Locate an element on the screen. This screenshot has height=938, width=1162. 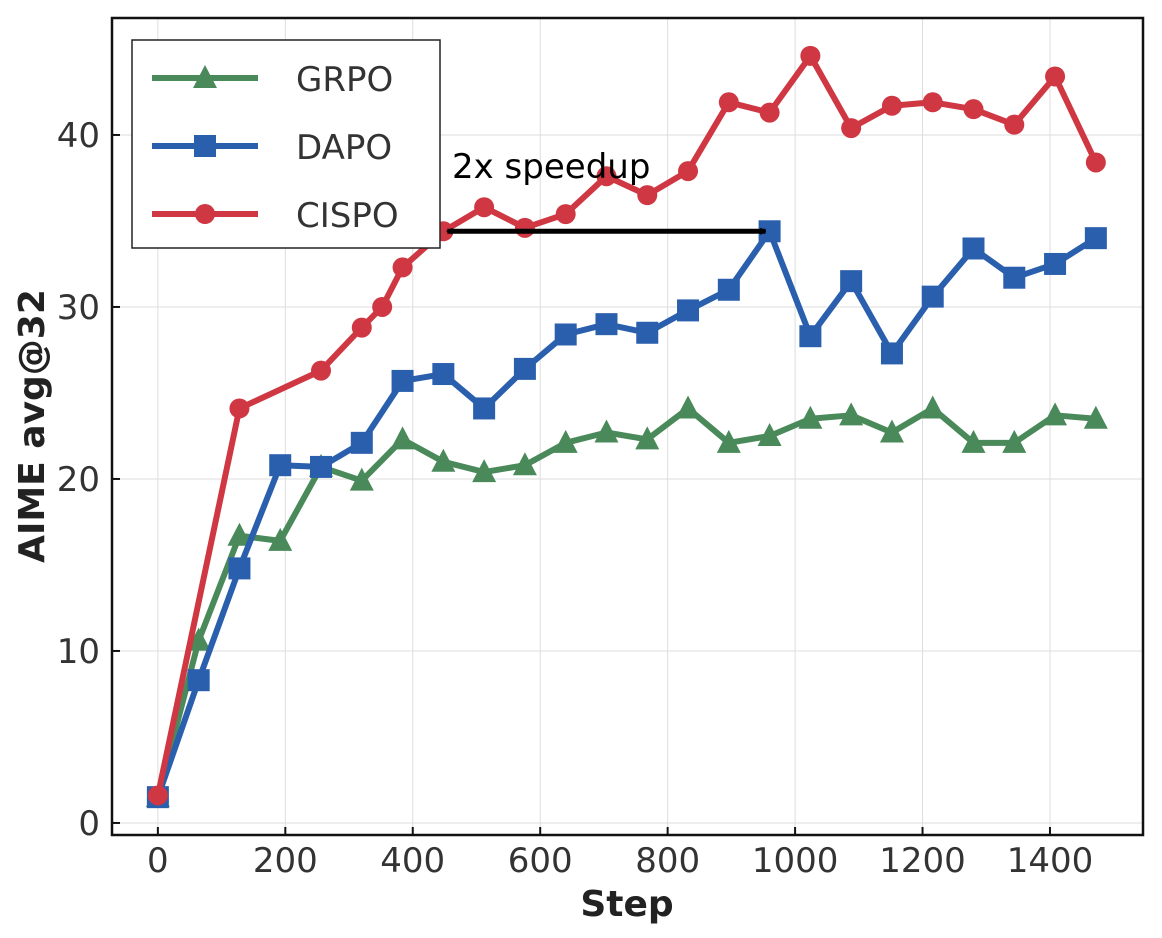
legend-label-grpo: GRPO is located at coordinates (344, 80).